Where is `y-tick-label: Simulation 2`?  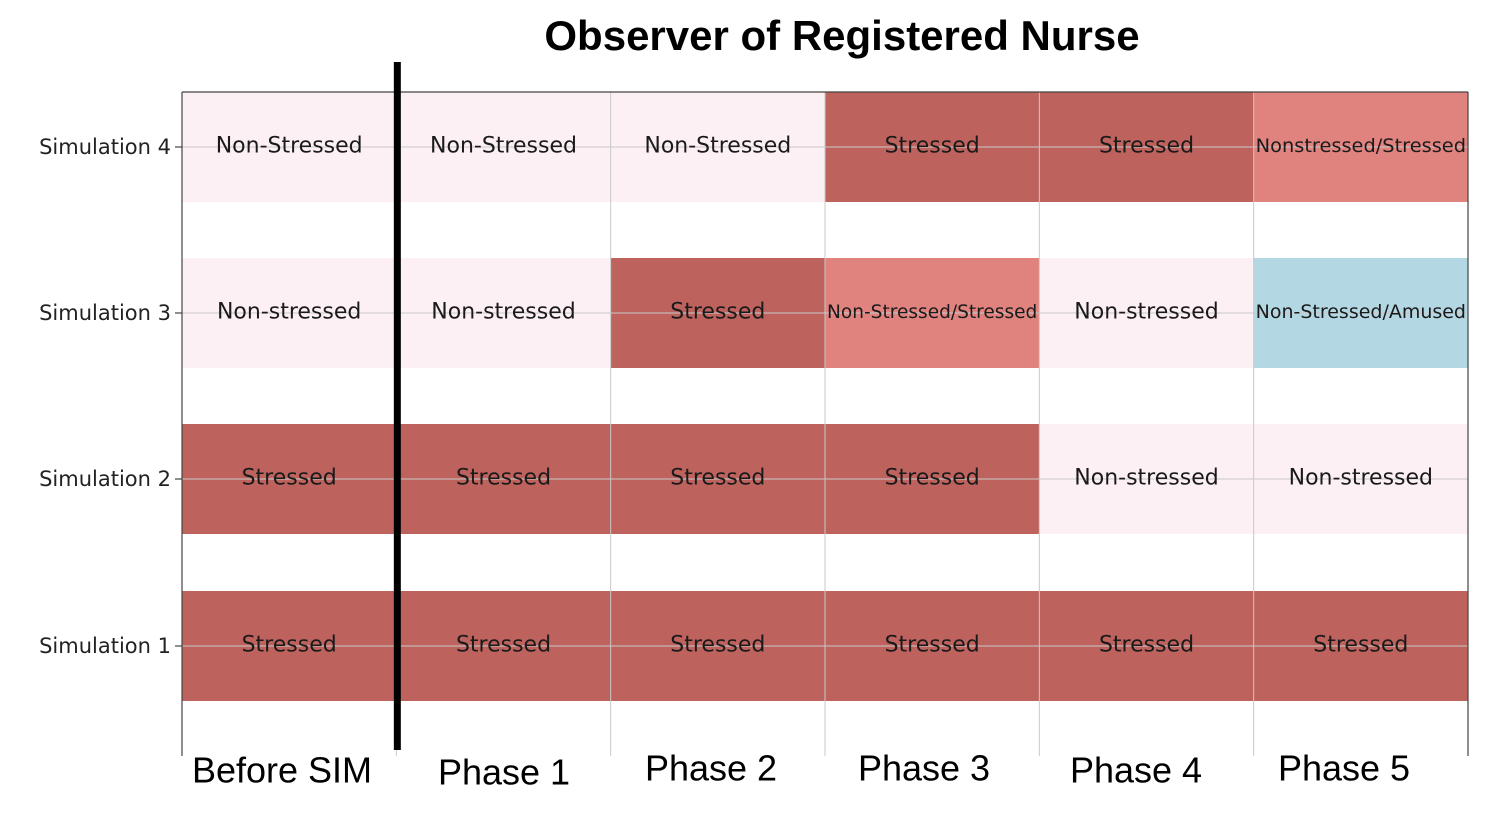
y-tick-label: Simulation 2 is located at coordinates (105, 479).